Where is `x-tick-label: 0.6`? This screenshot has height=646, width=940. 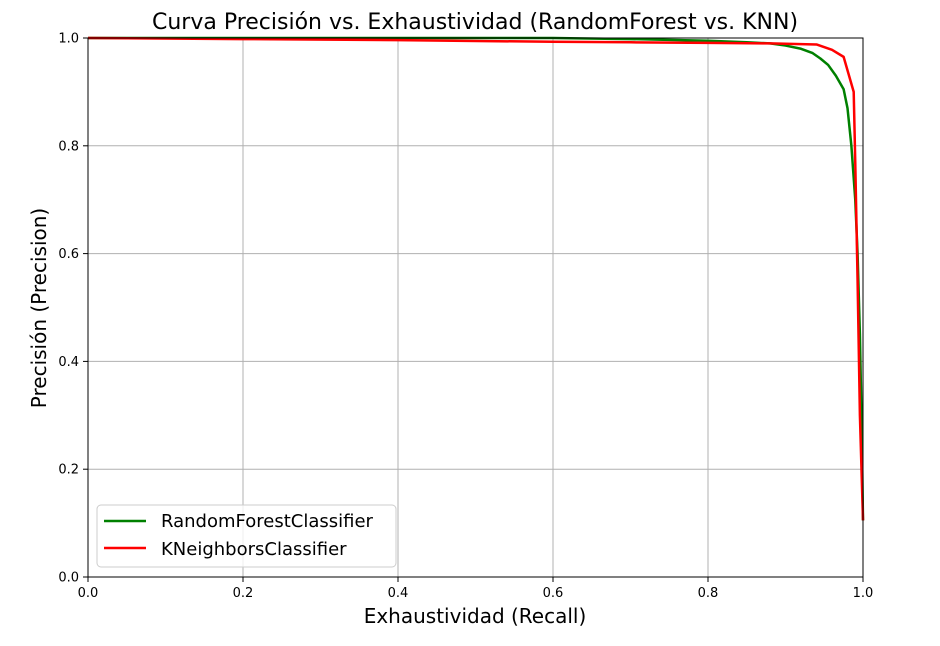 x-tick-label: 0.6 is located at coordinates (553, 593).